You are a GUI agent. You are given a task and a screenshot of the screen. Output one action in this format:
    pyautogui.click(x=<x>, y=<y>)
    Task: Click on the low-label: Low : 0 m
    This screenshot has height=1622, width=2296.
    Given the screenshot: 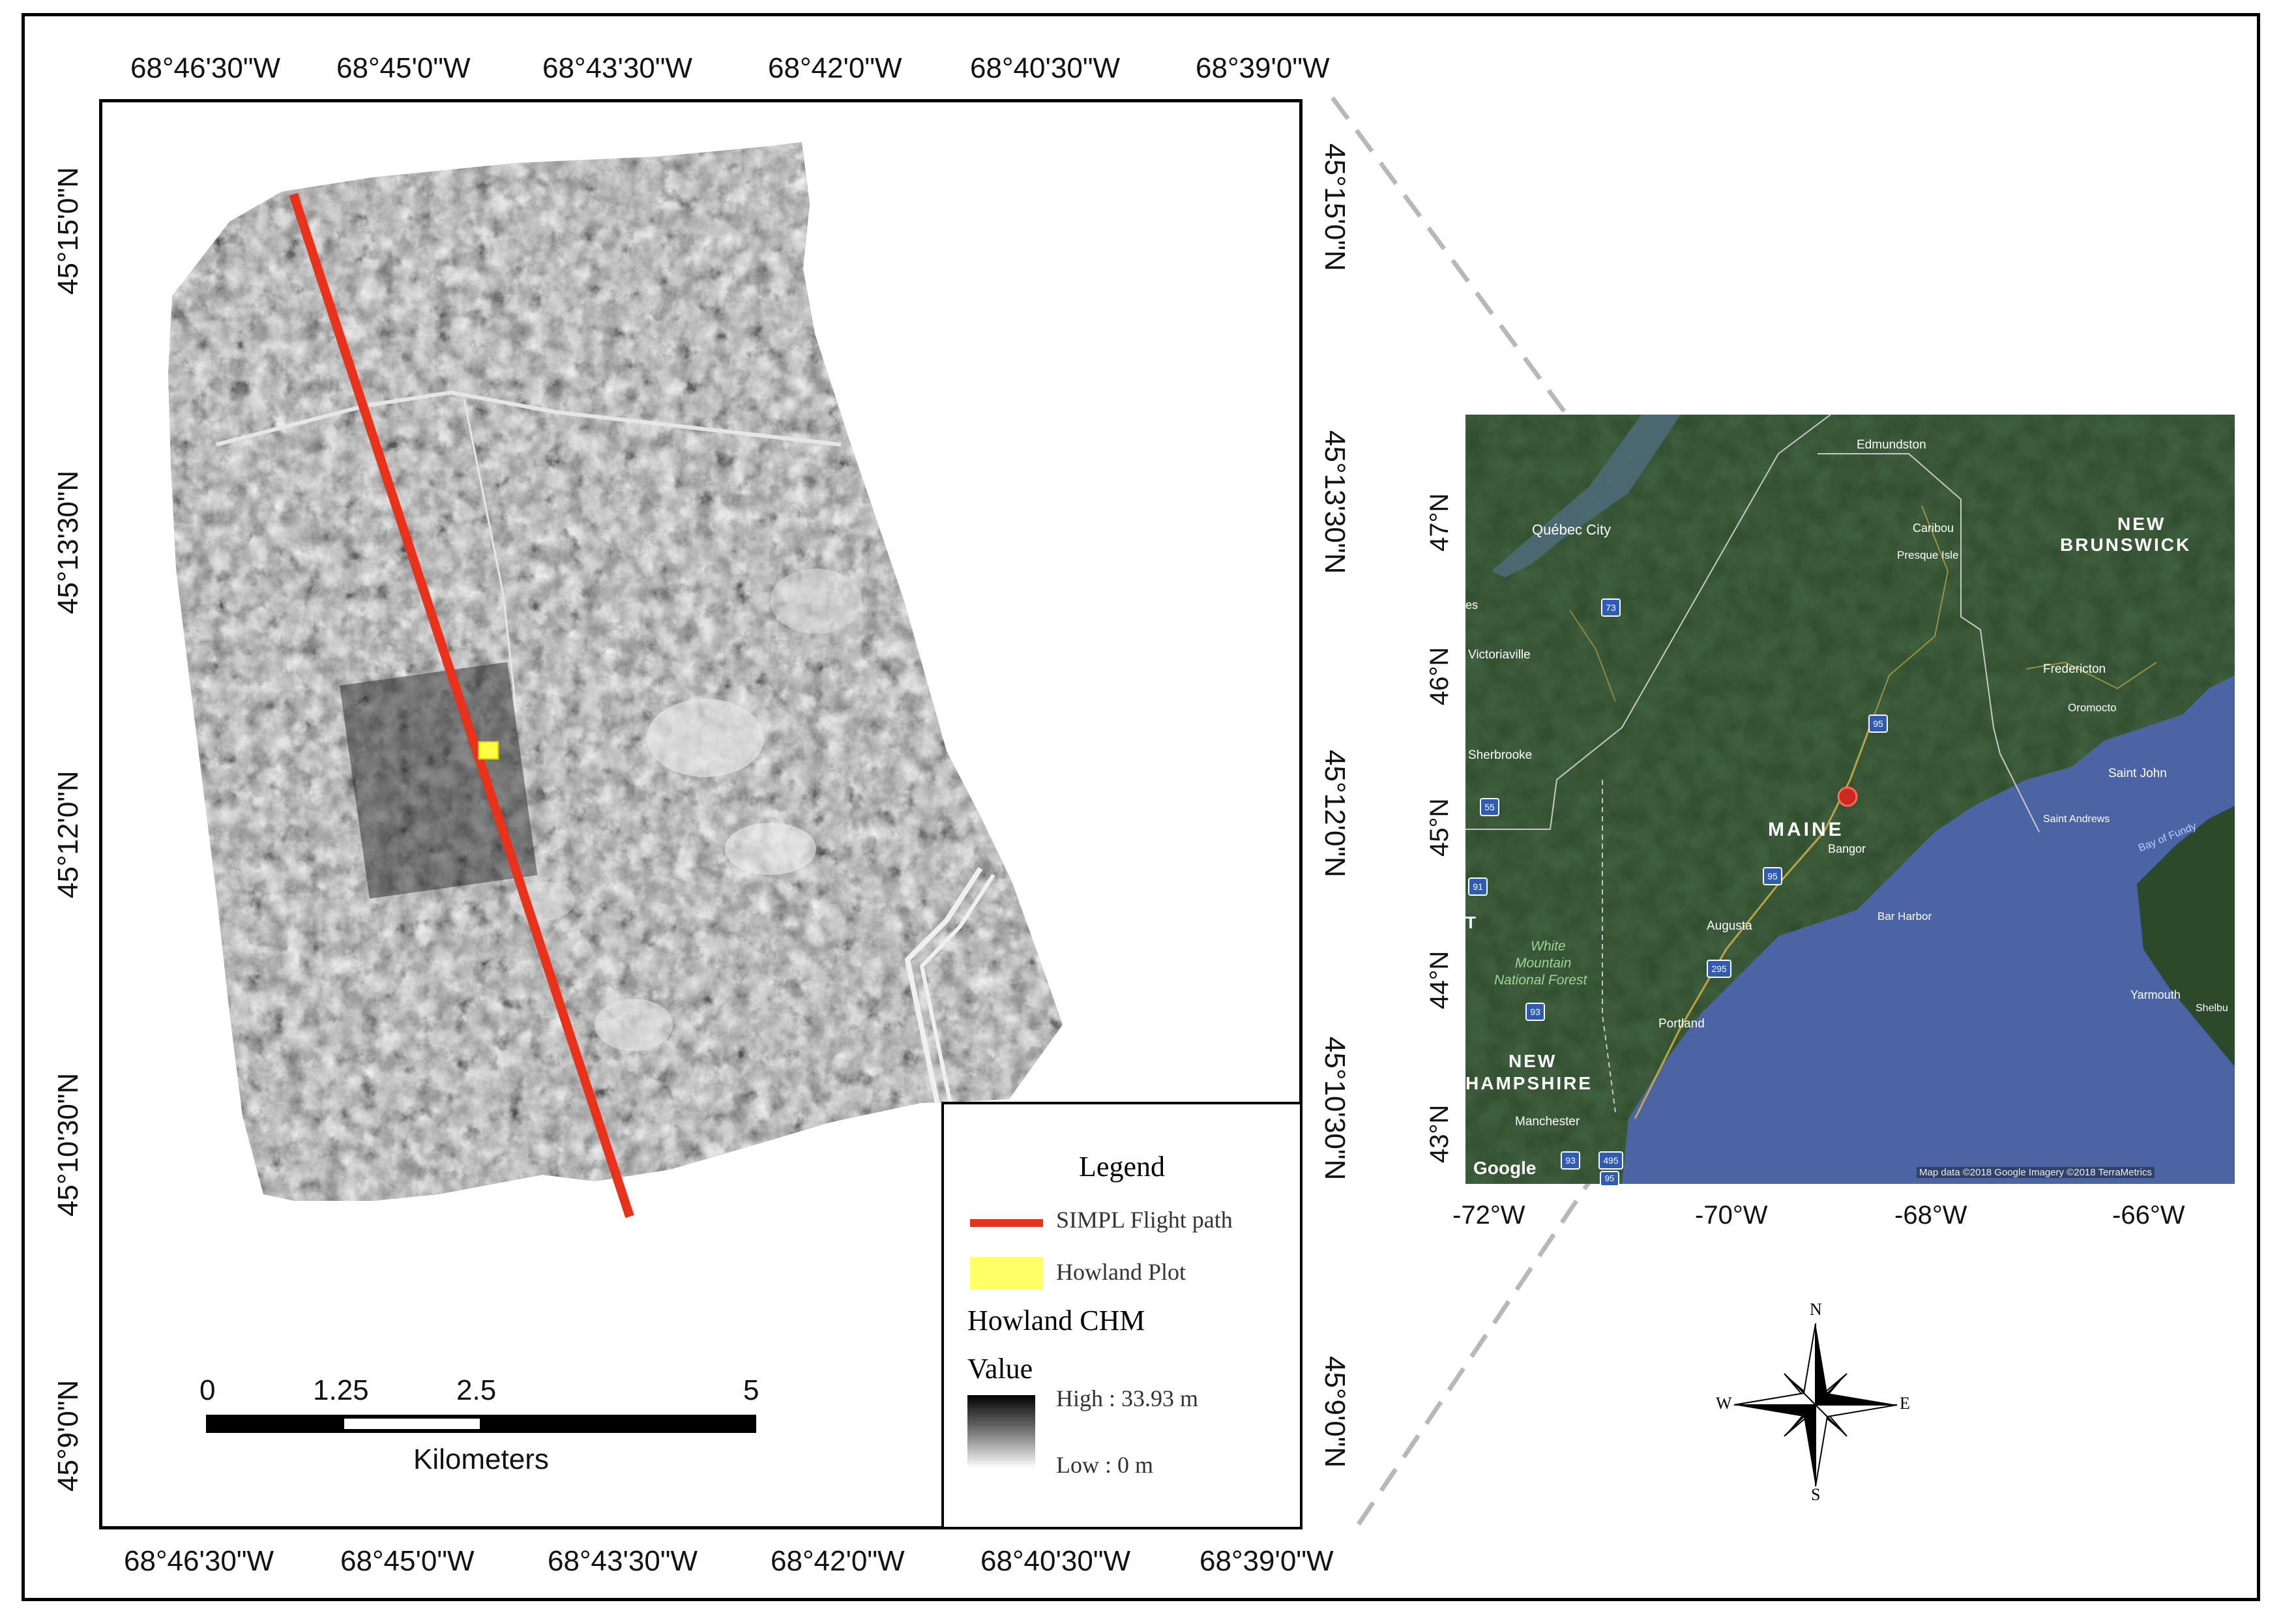 What is the action you would take?
    pyautogui.click(x=1104, y=1465)
    